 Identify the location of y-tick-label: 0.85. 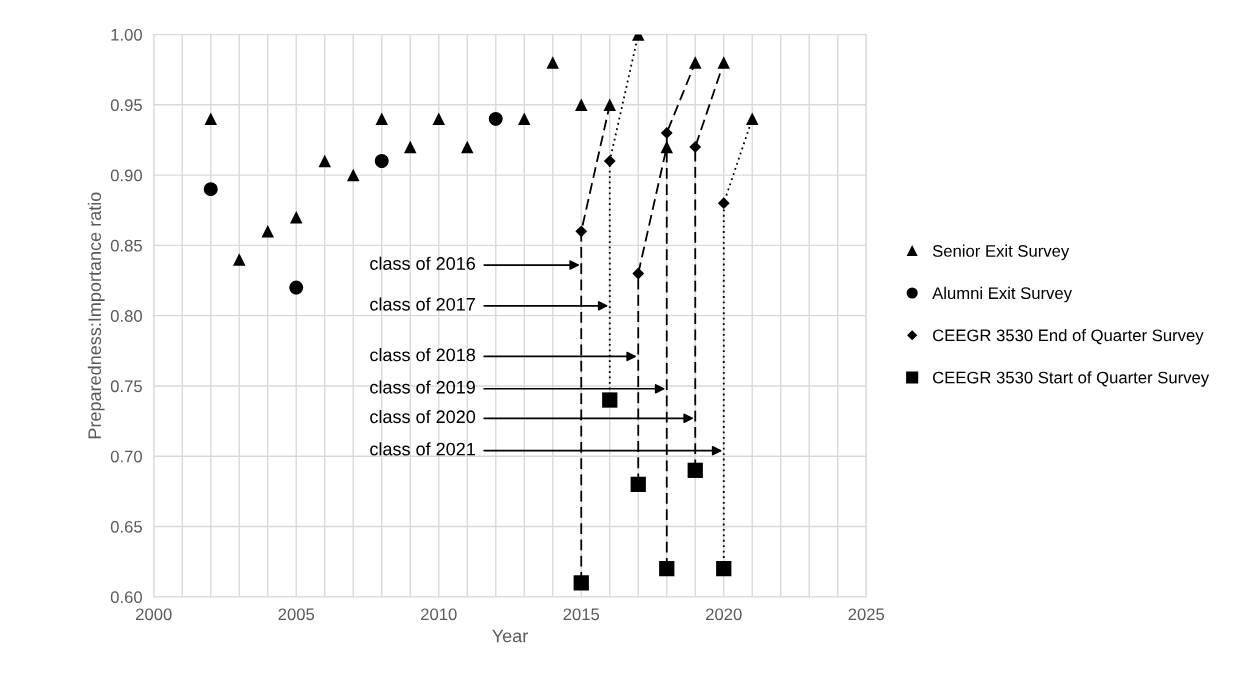
(126, 245).